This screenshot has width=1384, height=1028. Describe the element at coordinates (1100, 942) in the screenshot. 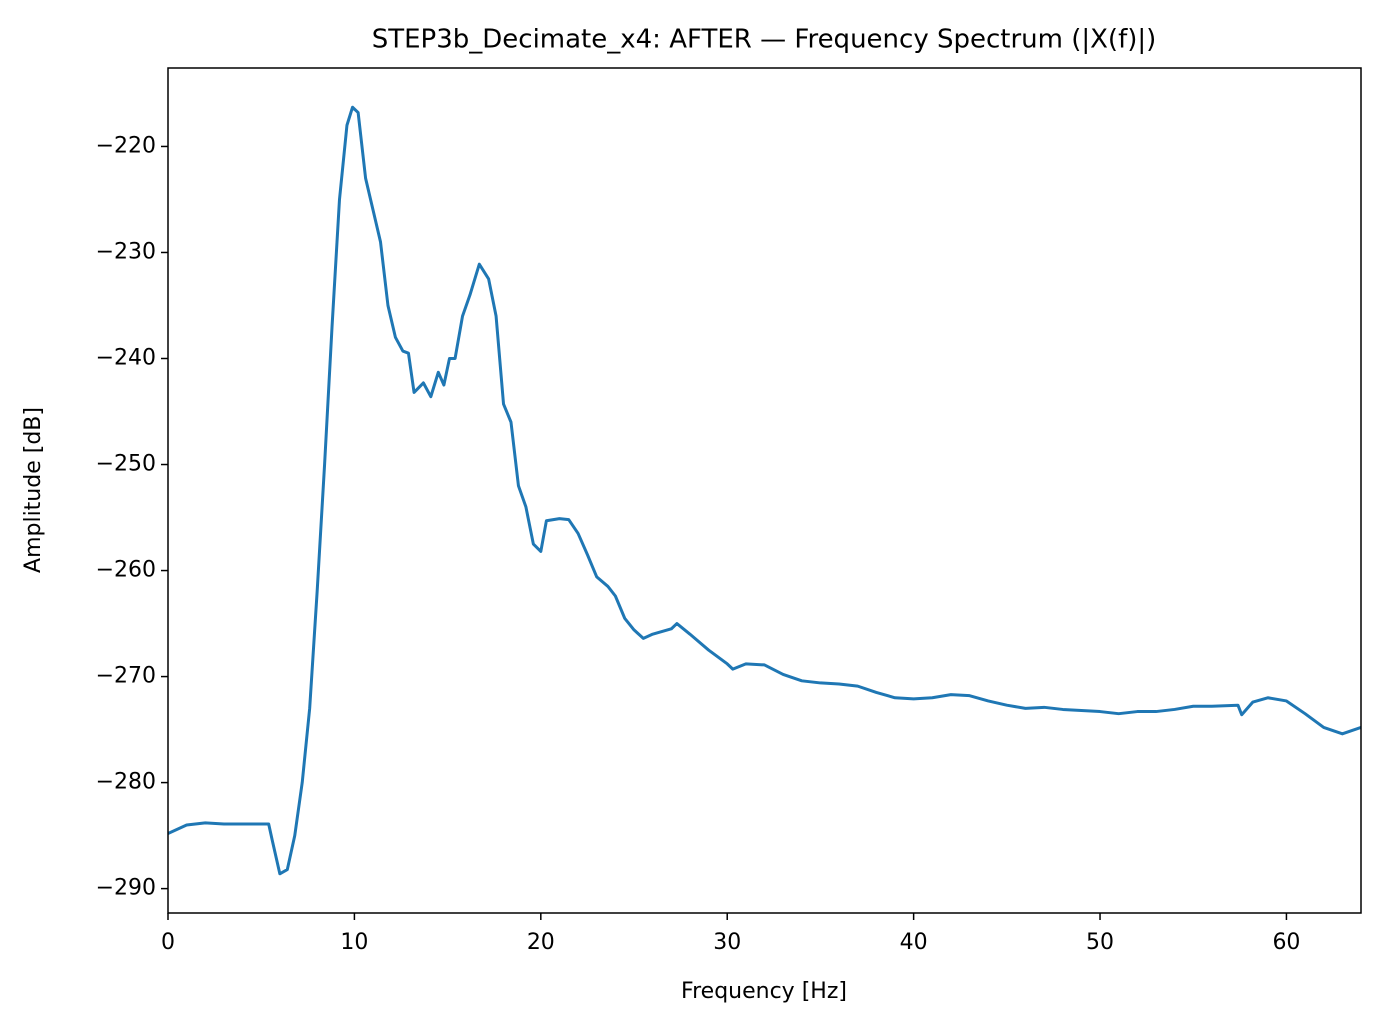

I see `x-tick-label: 50` at that location.